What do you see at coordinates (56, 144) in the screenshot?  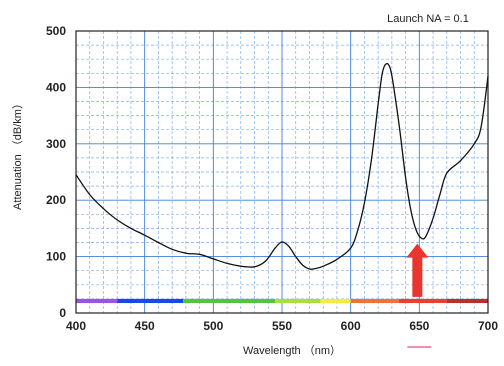 I see `y-tick-label: 300` at bounding box center [56, 144].